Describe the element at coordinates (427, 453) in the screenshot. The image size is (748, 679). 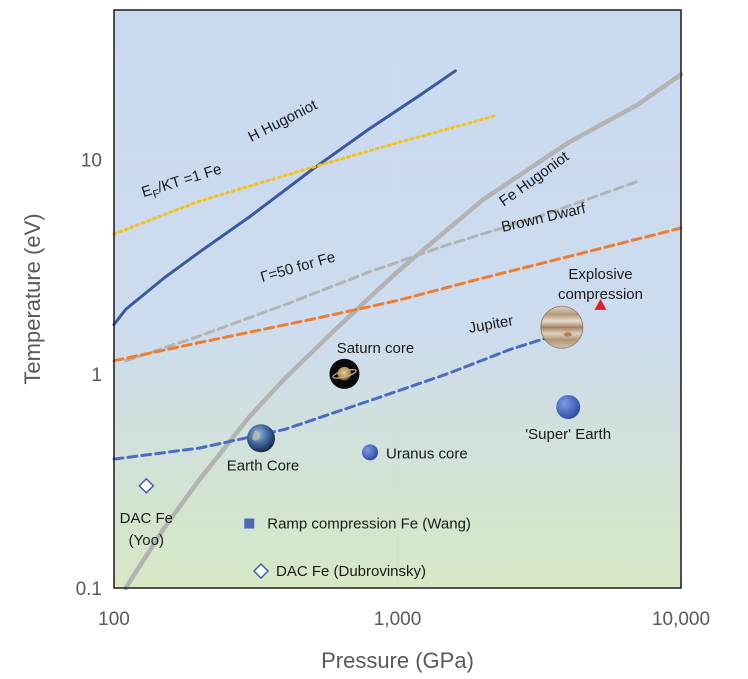
I see `point-label-uranus-core: Uranus core` at that location.